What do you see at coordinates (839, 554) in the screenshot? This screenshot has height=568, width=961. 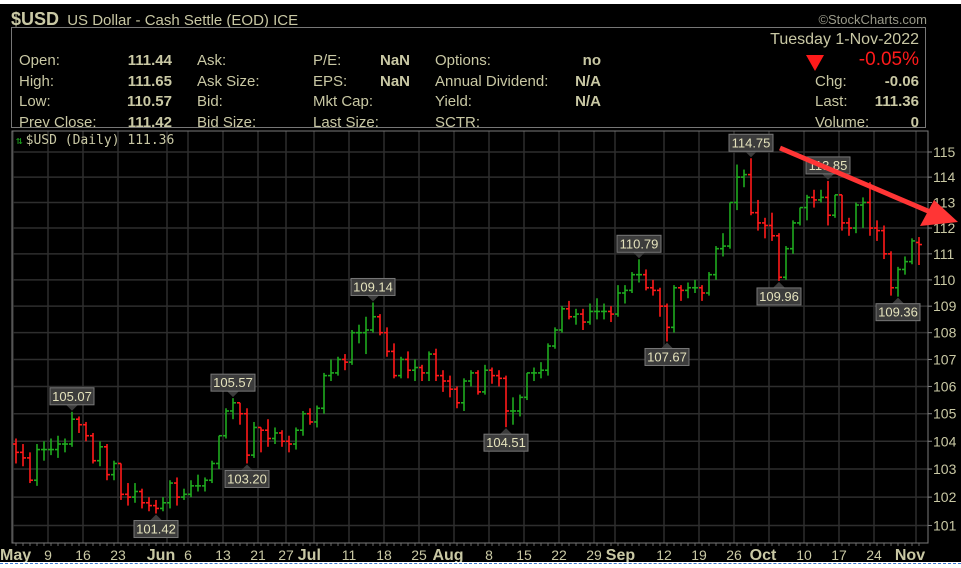 I see `x-tick-label: 17` at bounding box center [839, 554].